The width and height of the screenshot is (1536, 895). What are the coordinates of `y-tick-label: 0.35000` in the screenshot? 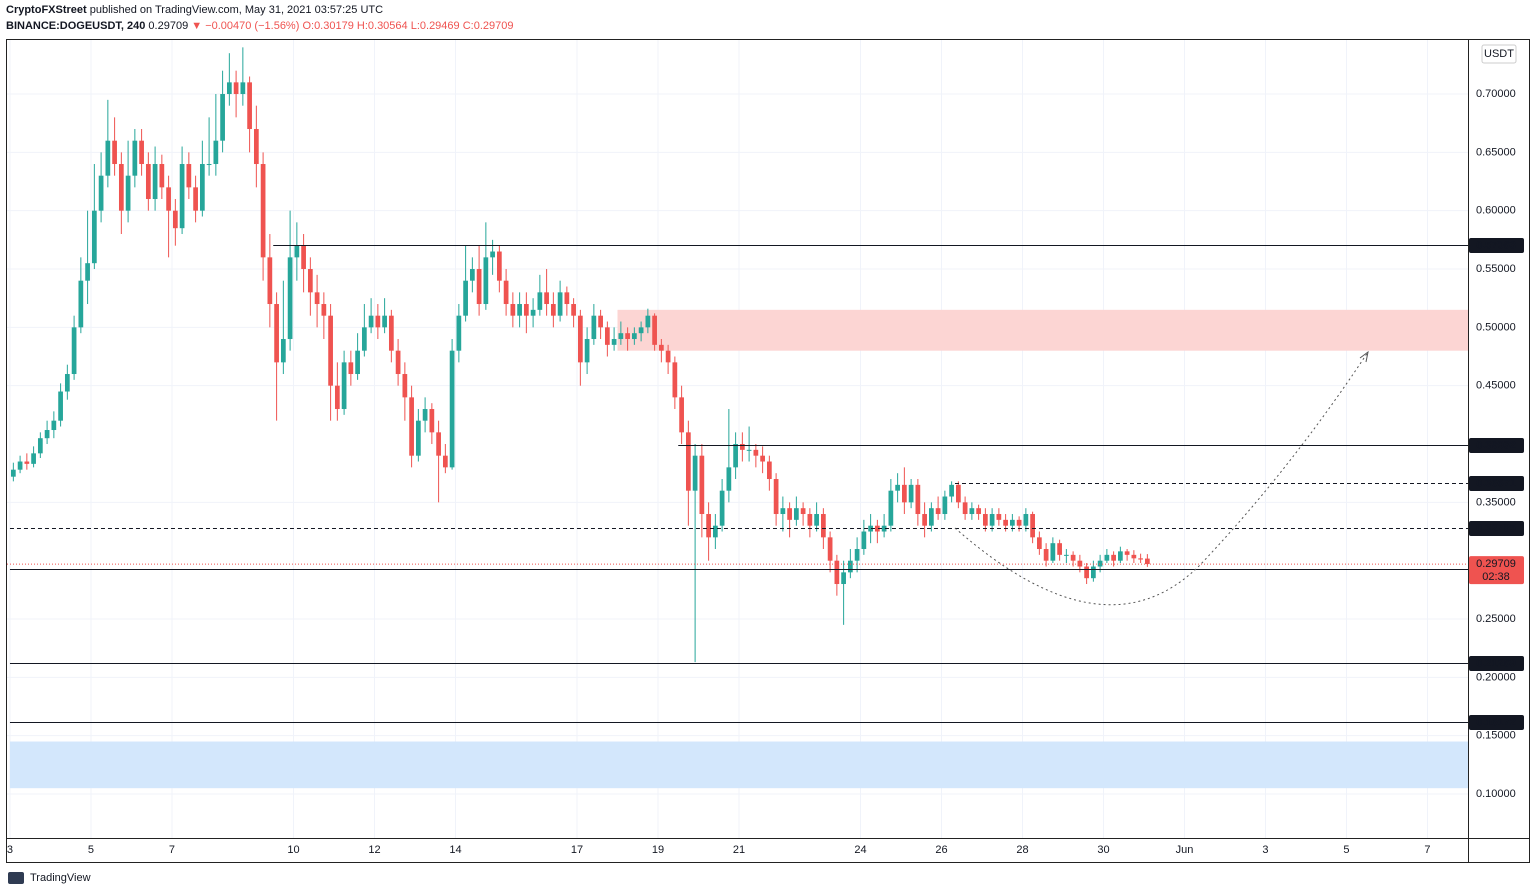 It's located at (1496, 502).